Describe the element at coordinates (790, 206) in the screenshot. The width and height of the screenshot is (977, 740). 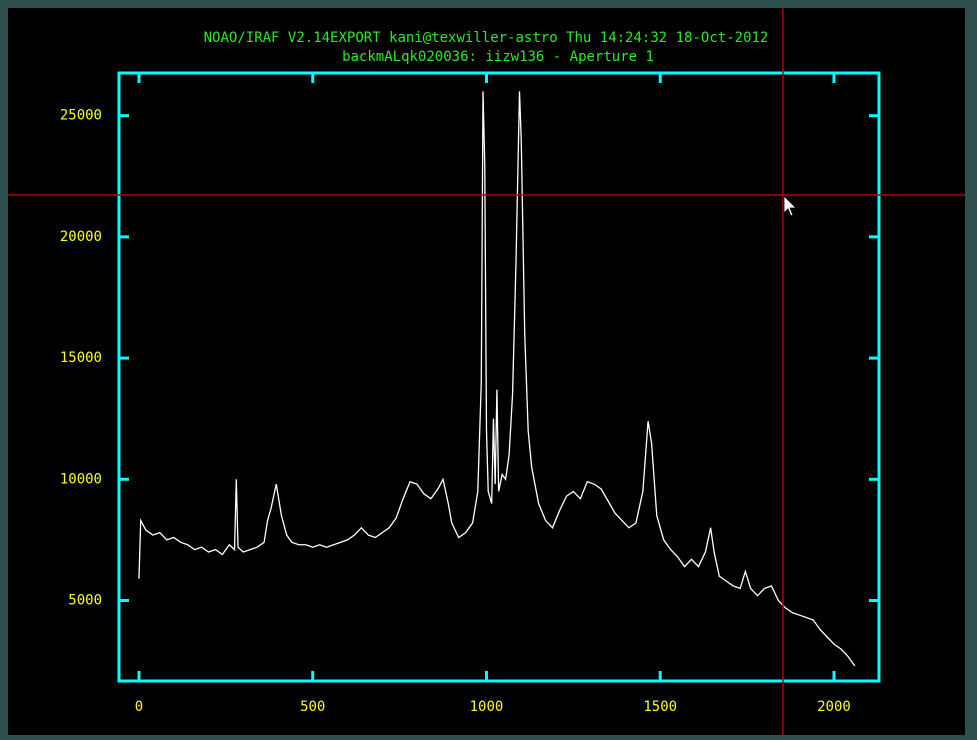
I see `mouse-cursor` at that location.